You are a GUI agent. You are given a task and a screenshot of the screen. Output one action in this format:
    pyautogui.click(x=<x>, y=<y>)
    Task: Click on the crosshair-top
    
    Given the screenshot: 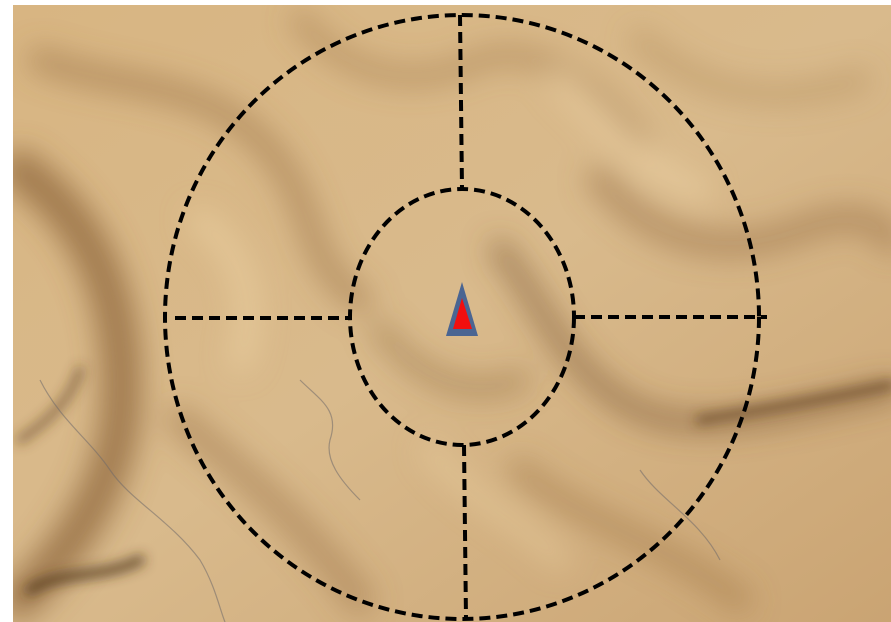 What is the action you would take?
    pyautogui.click(x=461, y=102)
    